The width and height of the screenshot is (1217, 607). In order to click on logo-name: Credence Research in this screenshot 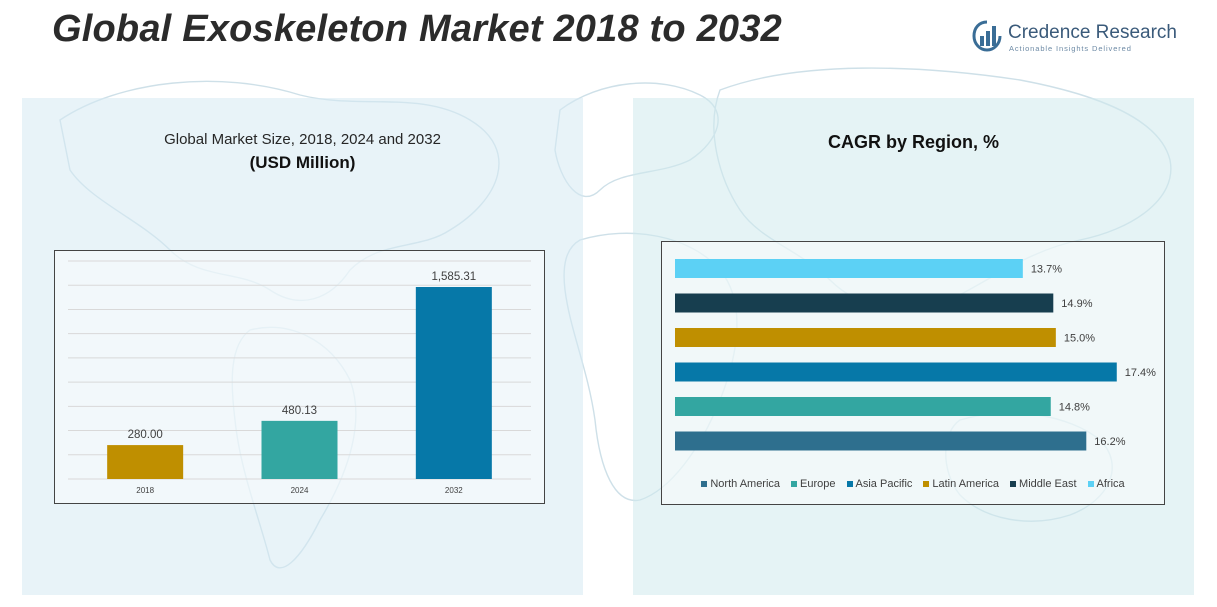, I will do `click(1092, 32)`.